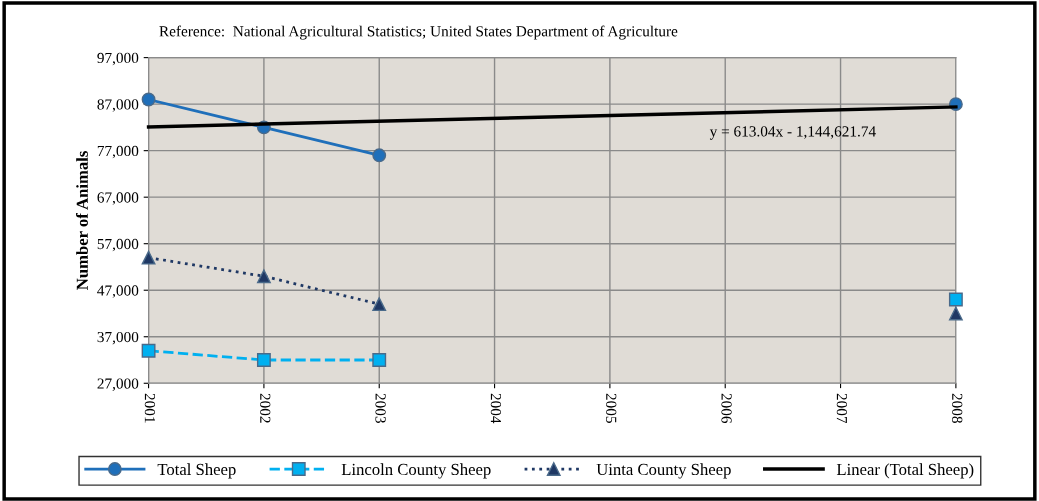 Image resolution: width=1039 pixels, height=501 pixels. What do you see at coordinates (118, 59) in the screenshot?
I see `y-tick-label: 97,000` at bounding box center [118, 59].